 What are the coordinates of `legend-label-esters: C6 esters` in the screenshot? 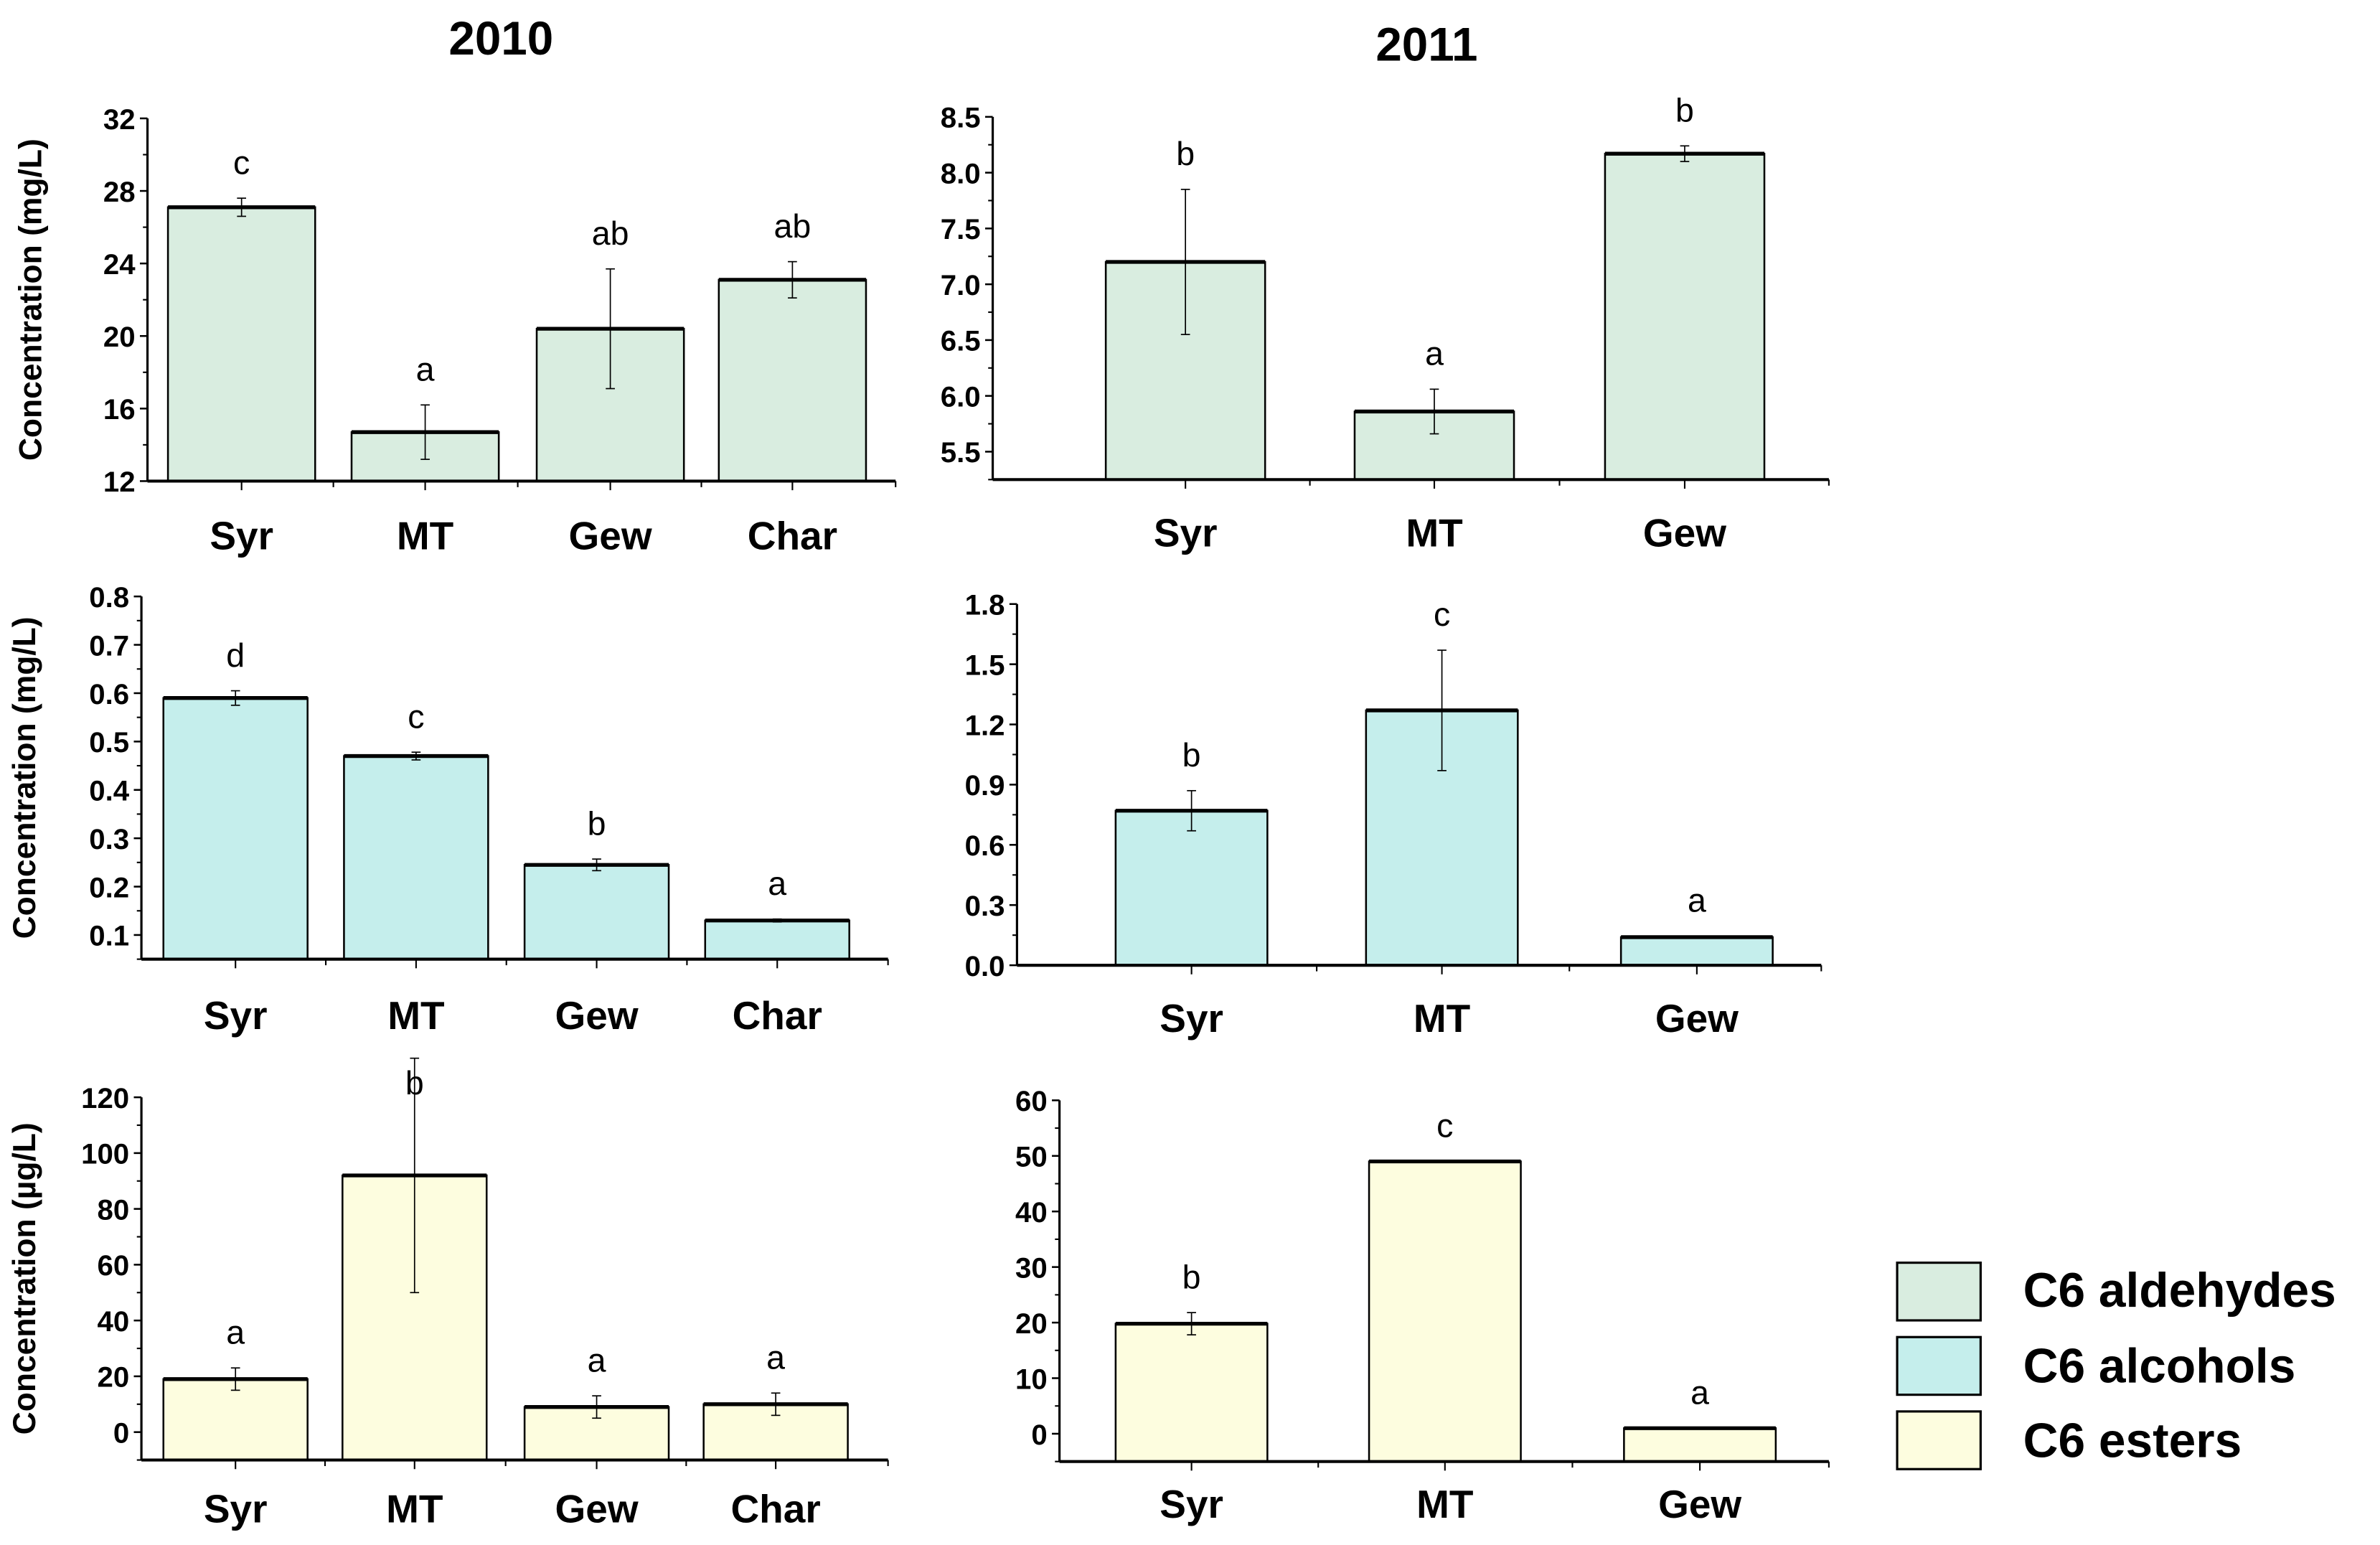 It's located at (2132, 1440).